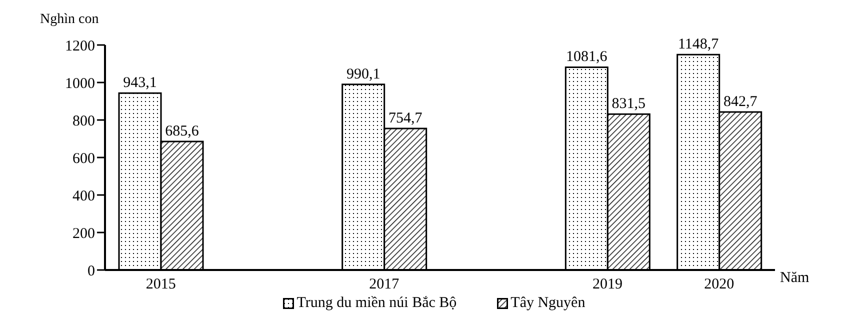 Image resolution: width=868 pixels, height=332 pixels. What do you see at coordinates (140, 83) in the screenshot?
I see `data-label: 943,1` at bounding box center [140, 83].